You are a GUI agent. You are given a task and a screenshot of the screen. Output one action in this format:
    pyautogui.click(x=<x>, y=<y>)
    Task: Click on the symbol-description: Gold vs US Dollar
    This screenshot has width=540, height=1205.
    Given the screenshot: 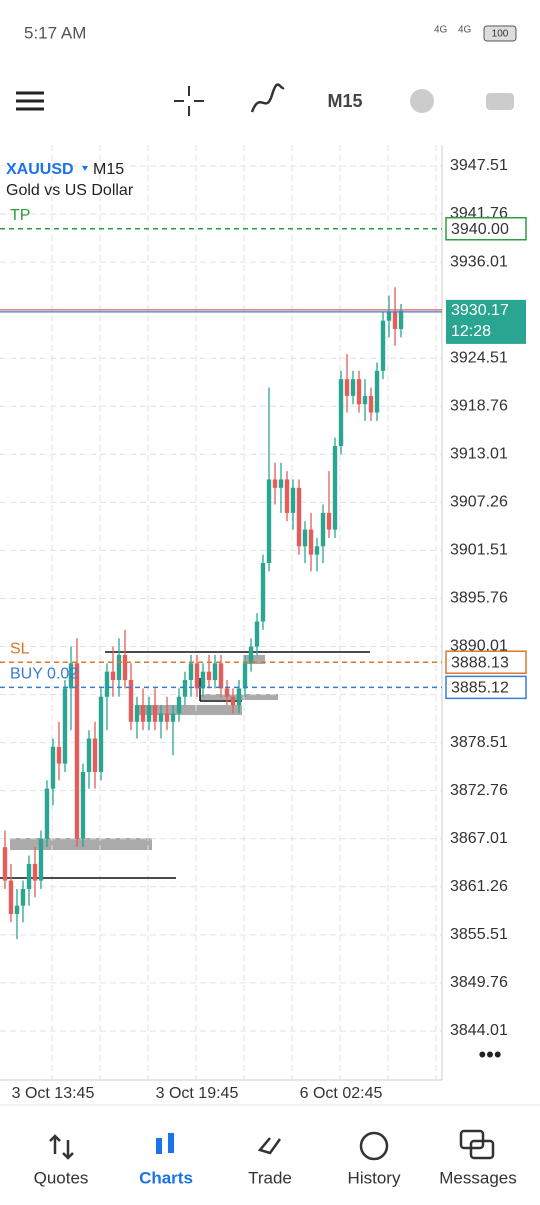 What is the action you would take?
    pyautogui.click(x=70, y=190)
    